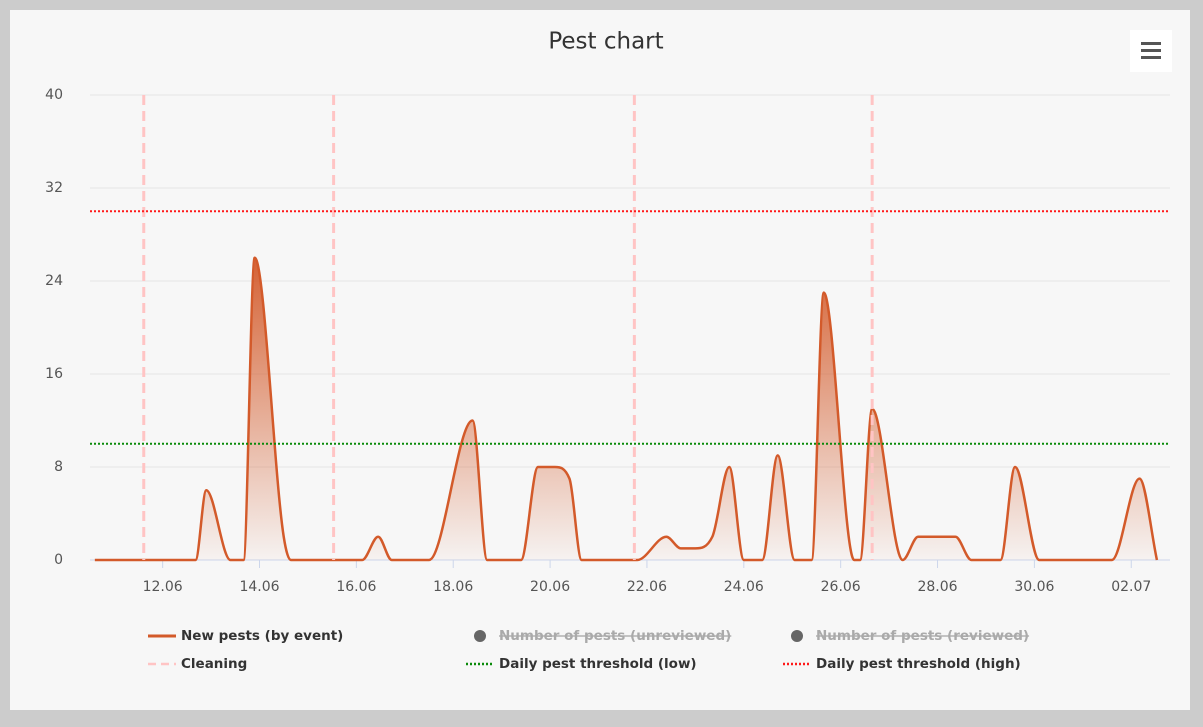 The image size is (1203, 727). Describe the element at coordinates (922, 636) in the screenshot. I see `legend-label: Number of pests (reviewed)` at that location.